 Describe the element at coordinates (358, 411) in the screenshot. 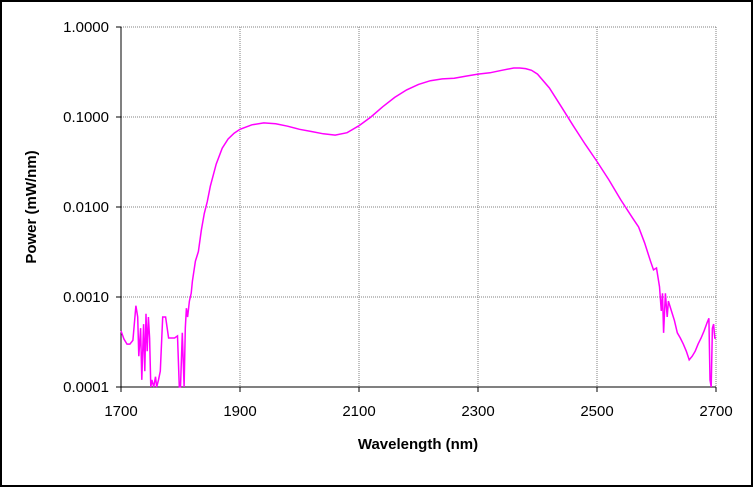

I see `x-tick-label: 2100` at that location.